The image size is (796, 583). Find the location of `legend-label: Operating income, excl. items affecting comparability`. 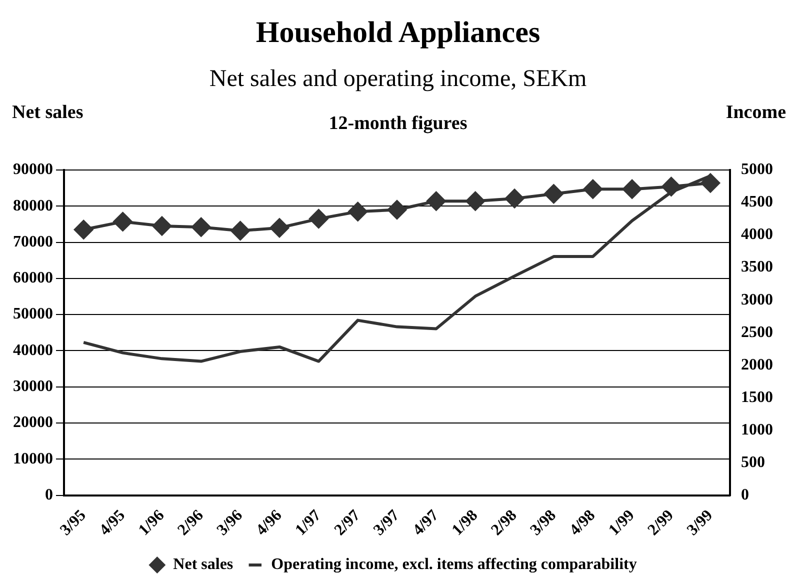

legend-label: Operating income, excl. items affecting comparability is located at coordinates (454, 565).